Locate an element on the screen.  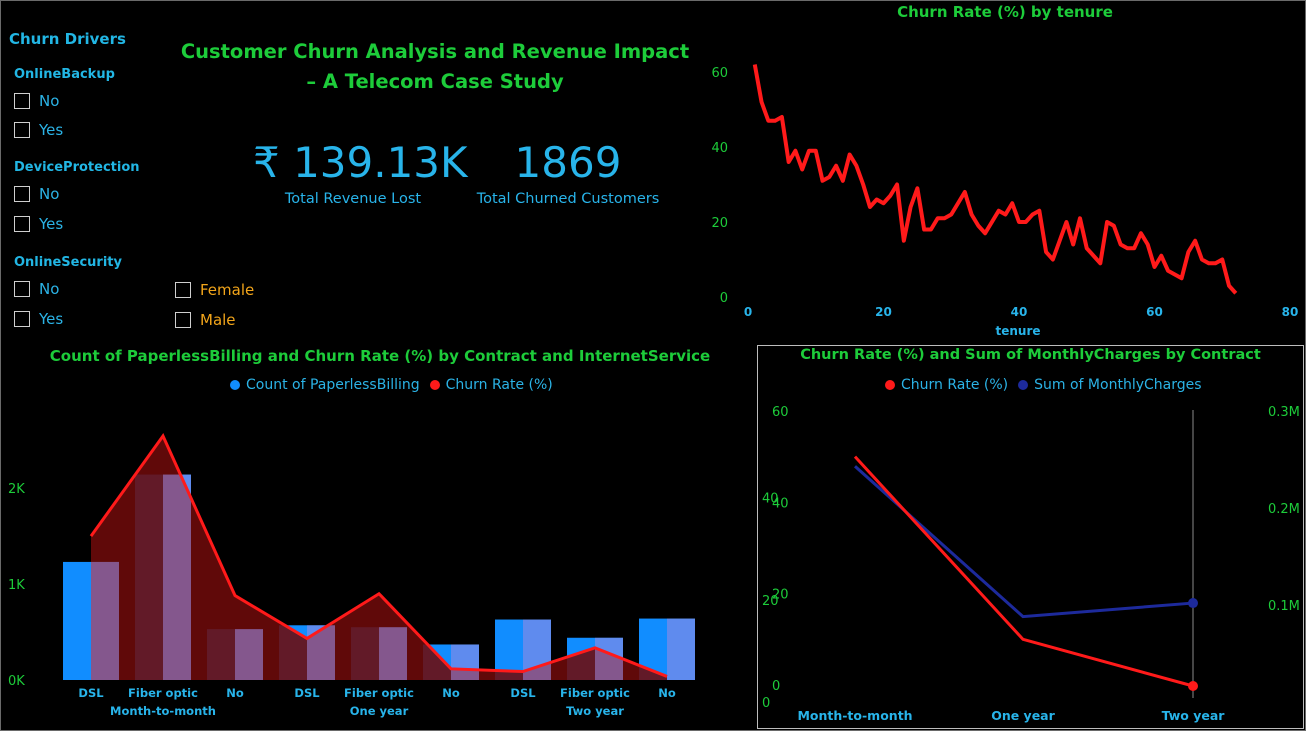
x-axis-label: tenure is located at coordinates (1017, 331).